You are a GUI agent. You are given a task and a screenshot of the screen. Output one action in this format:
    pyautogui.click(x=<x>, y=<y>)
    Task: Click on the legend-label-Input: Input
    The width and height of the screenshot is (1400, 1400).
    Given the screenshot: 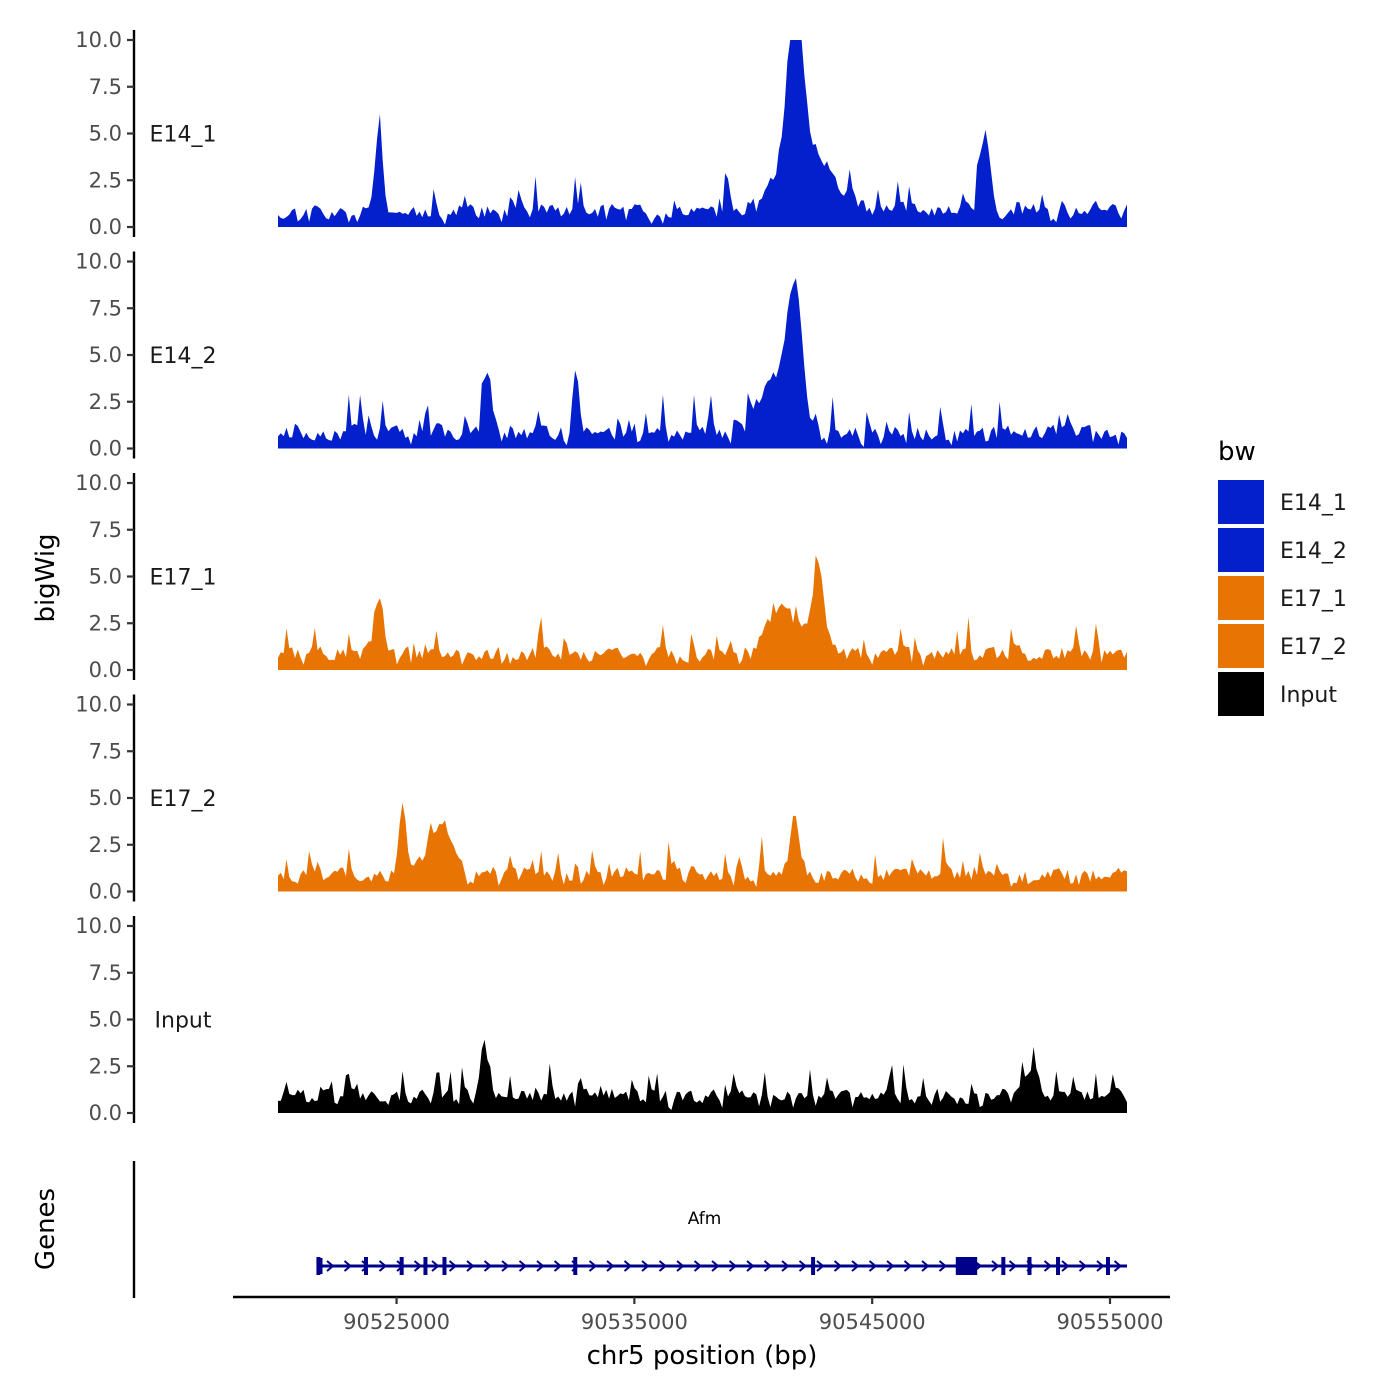 What is the action you would take?
    pyautogui.click(x=1308, y=695)
    